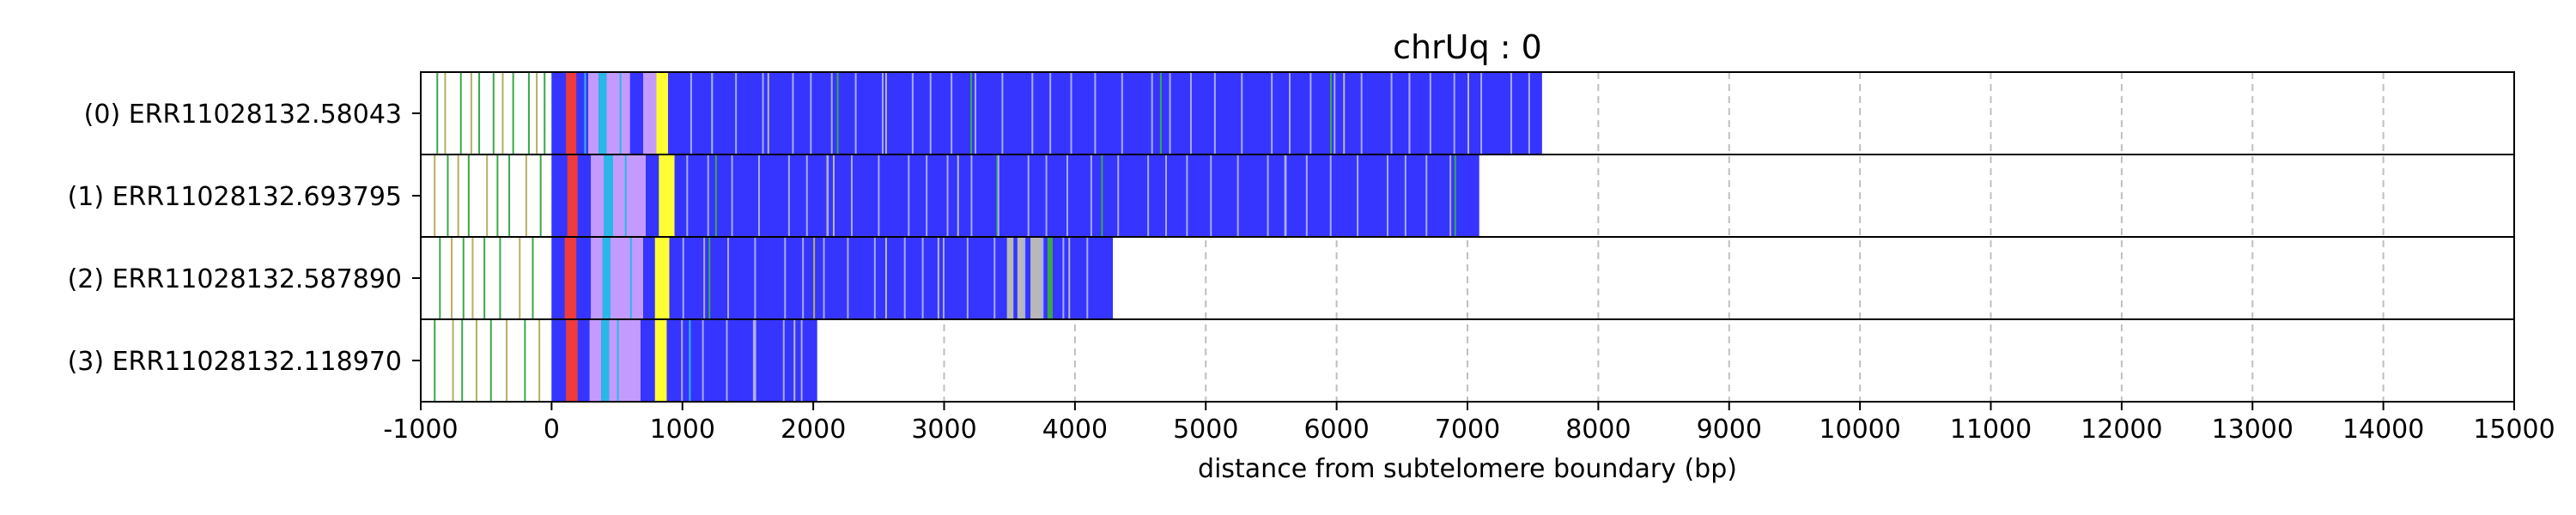 The image size is (2576, 515). What do you see at coordinates (943, 430) in the screenshot?
I see `x-tick-label: 3000` at bounding box center [943, 430].